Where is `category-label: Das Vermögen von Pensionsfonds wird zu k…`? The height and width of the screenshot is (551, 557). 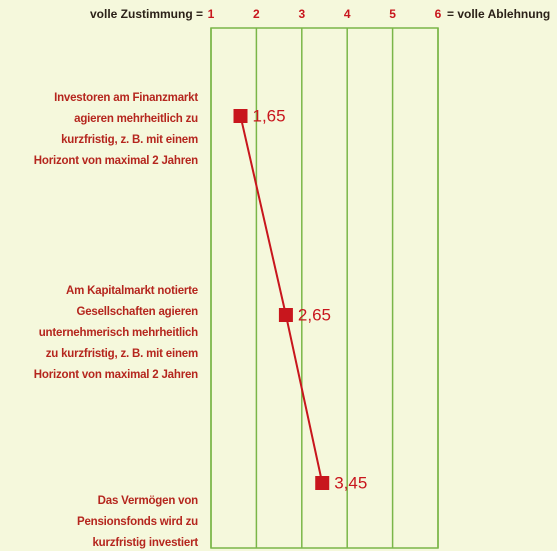
category-label: Das Vermögen von Pensionsfonds wird zu k… is located at coordinates (137, 522).